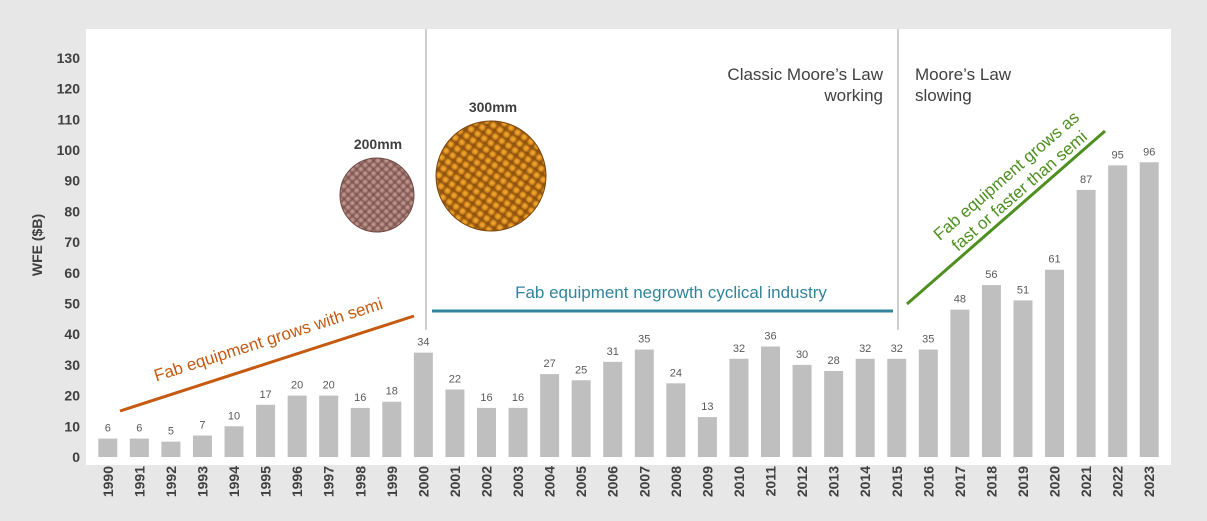 This screenshot has height=521, width=1207. Describe the element at coordinates (297, 386) in the screenshot. I see `data-label-1996: 20` at that location.